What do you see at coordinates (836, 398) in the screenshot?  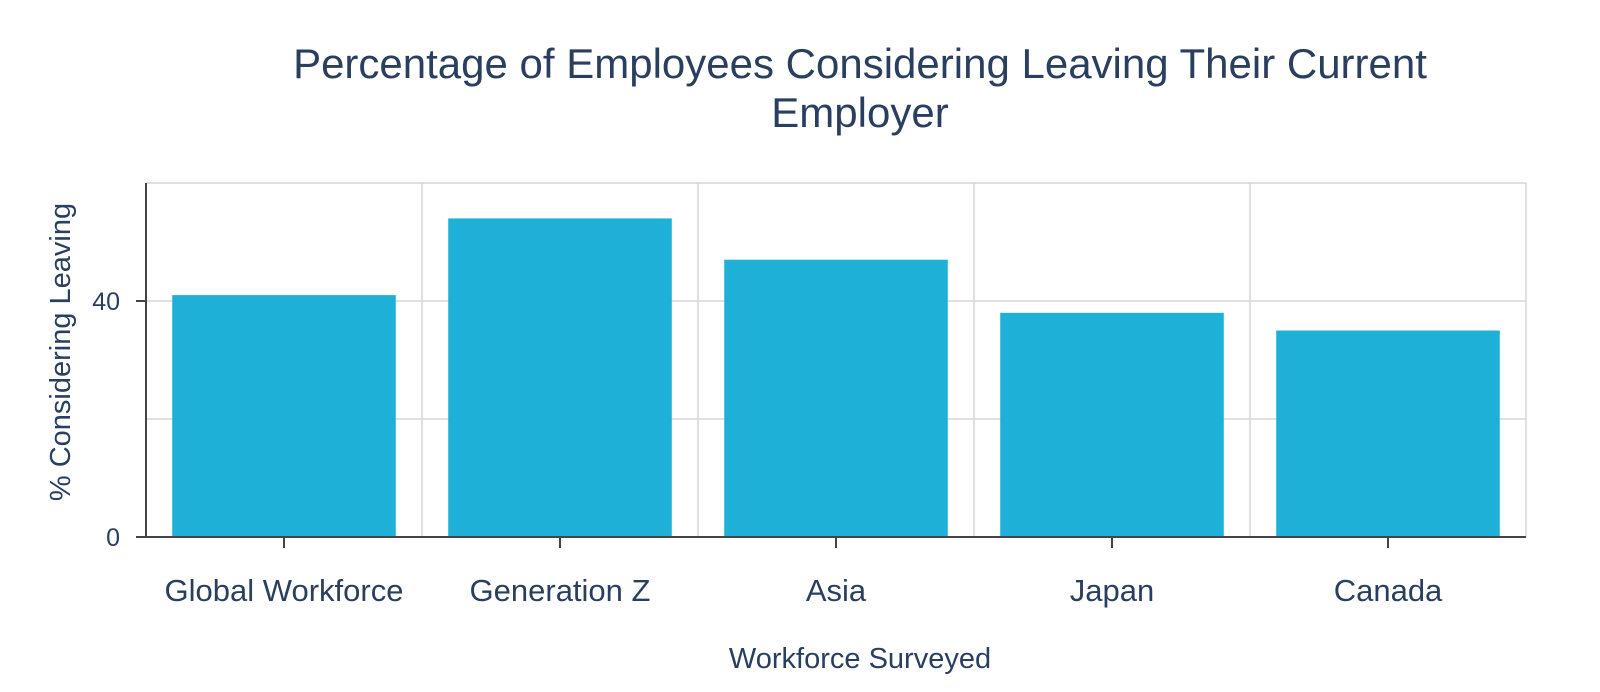 I see `bar-asia` at bounding box center [836, 398].